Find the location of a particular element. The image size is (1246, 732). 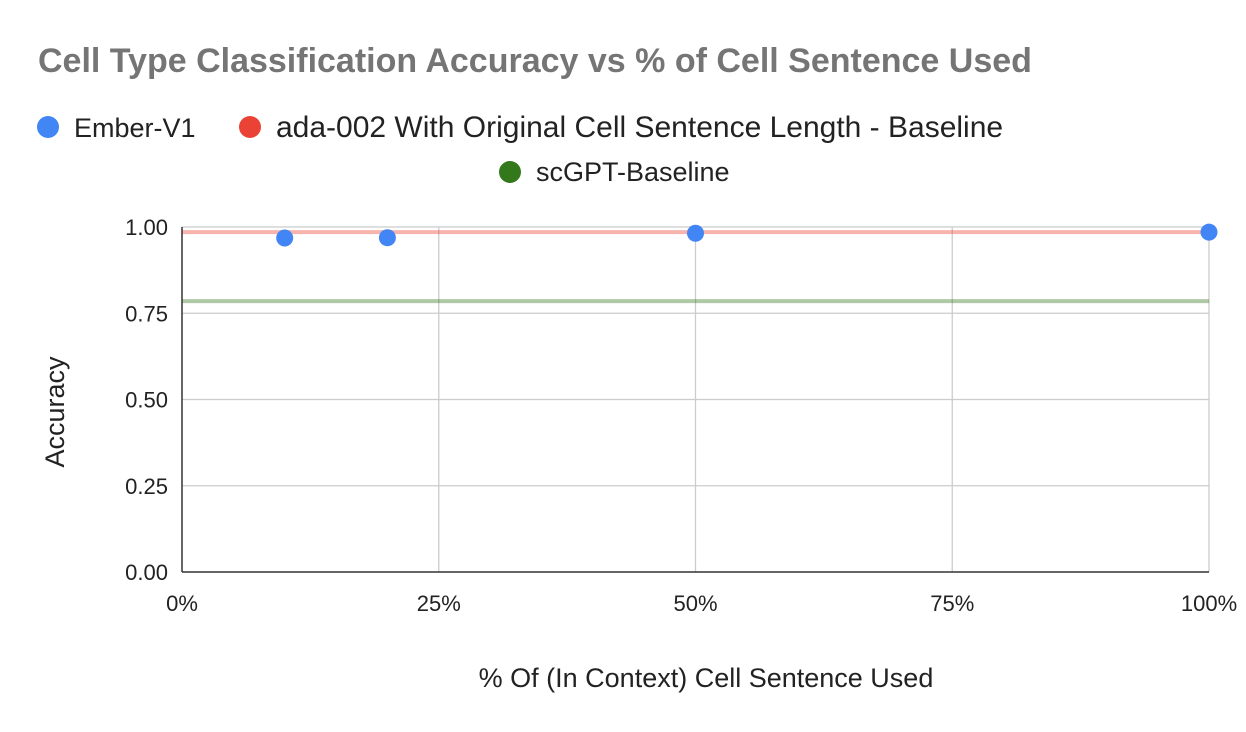

y-tick-label: 0.00 is located at coordinates (146, 572).